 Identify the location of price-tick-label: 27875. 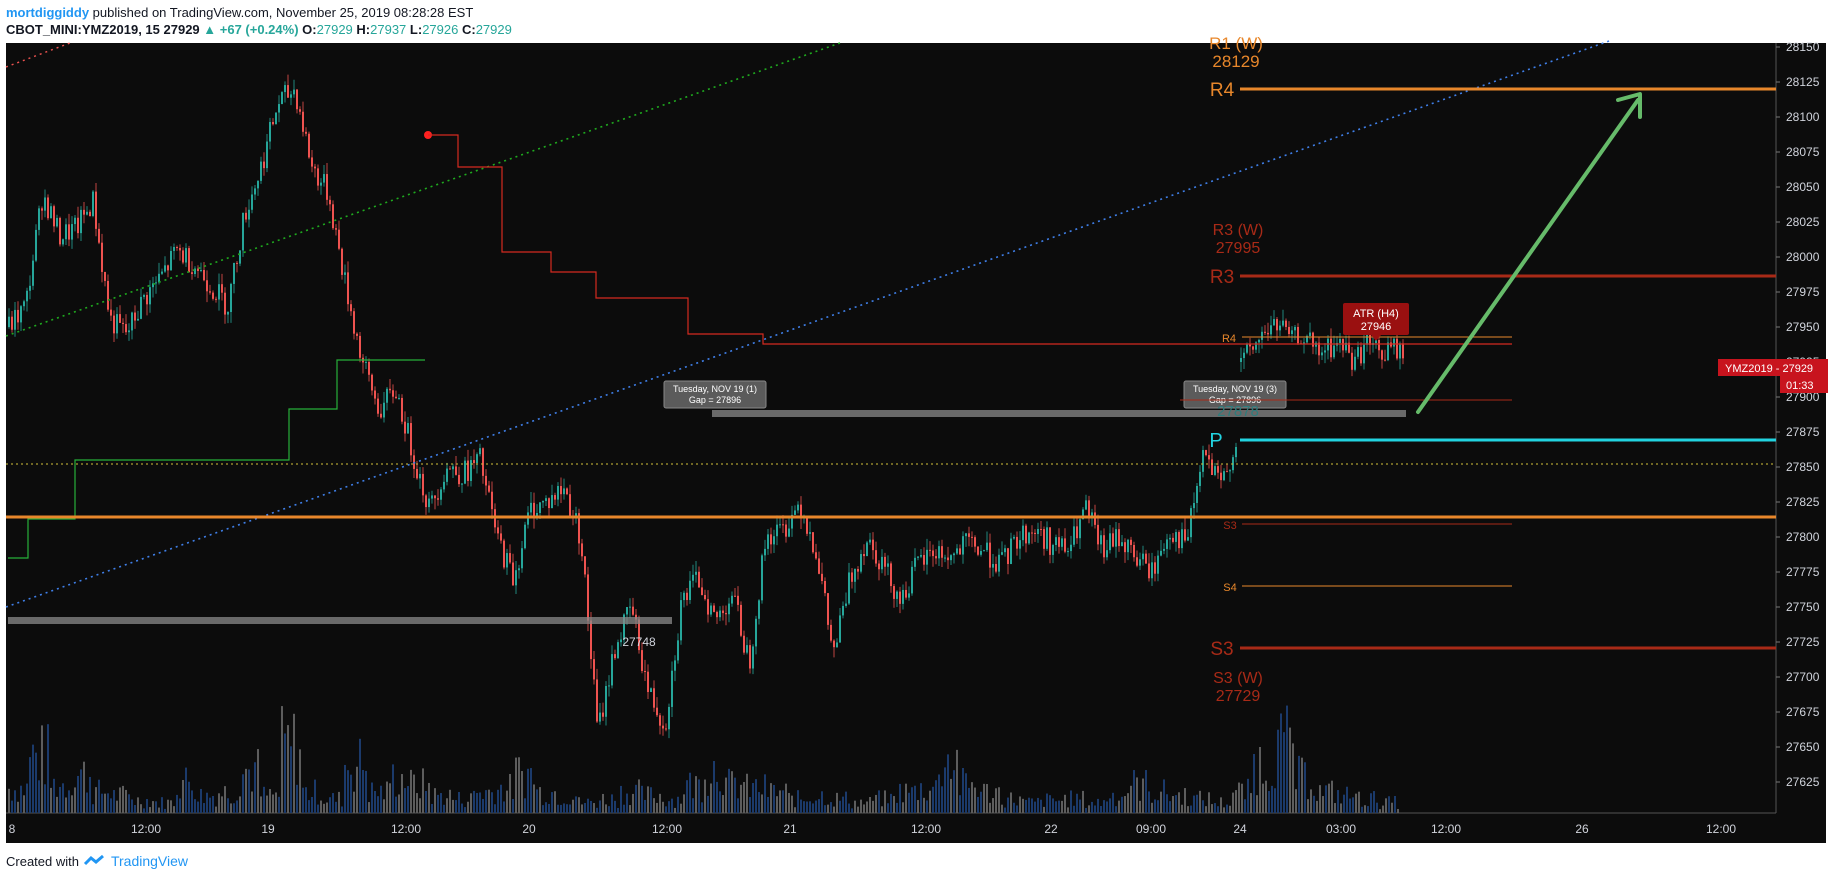
(1803, 432).